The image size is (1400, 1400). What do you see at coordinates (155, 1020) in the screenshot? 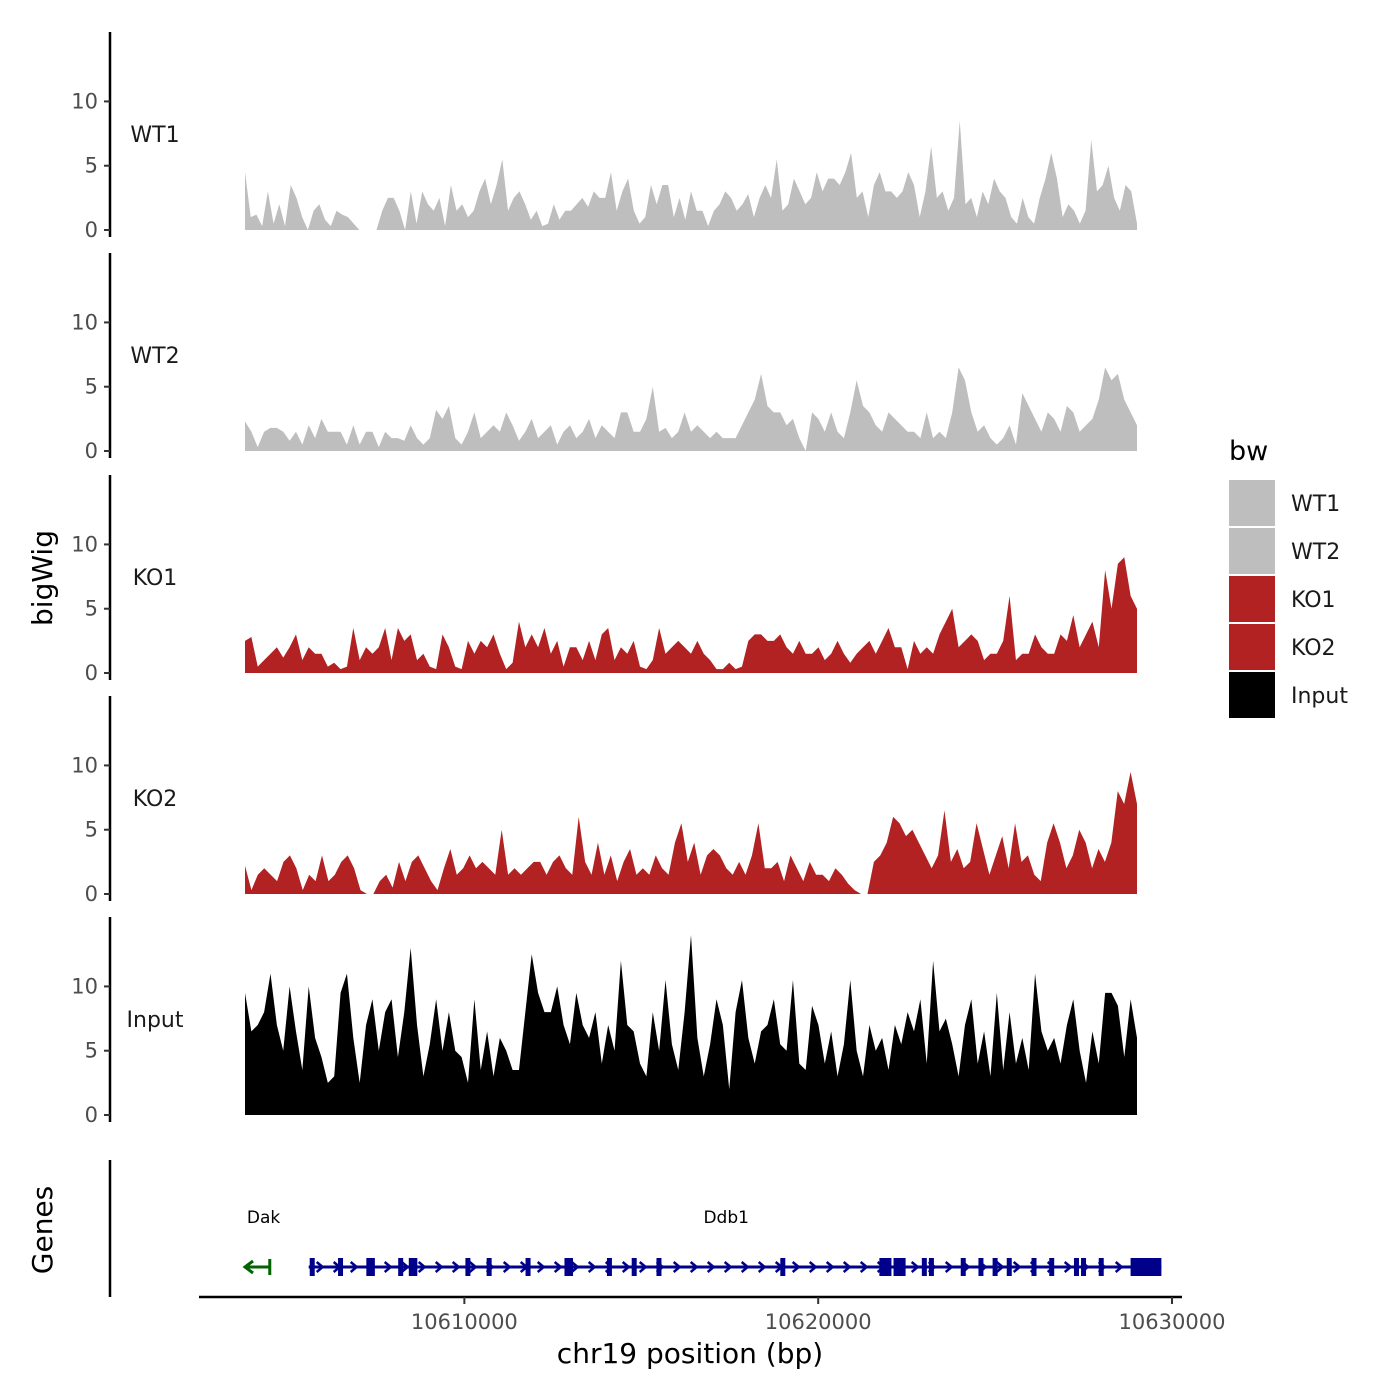
I see `track-label: Input` at bounding box center [155, 1020].